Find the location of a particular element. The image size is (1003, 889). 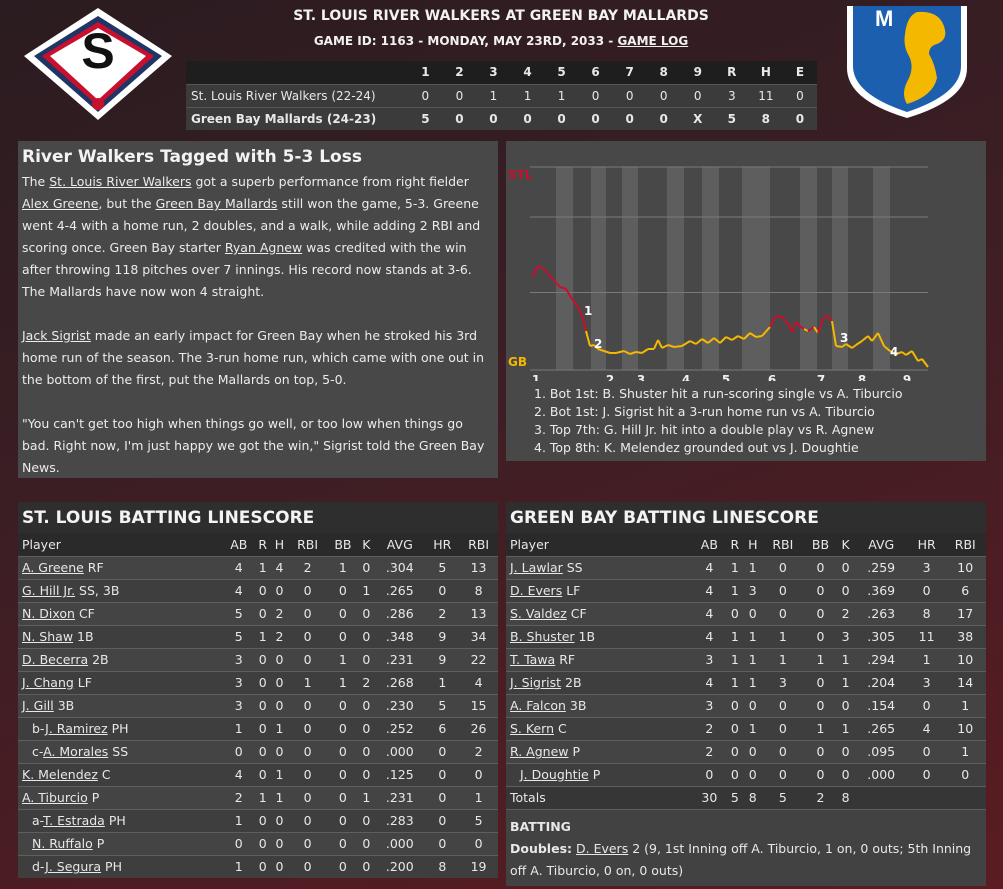

player-link: J. Doughtie is located at coordinates (554, 774).